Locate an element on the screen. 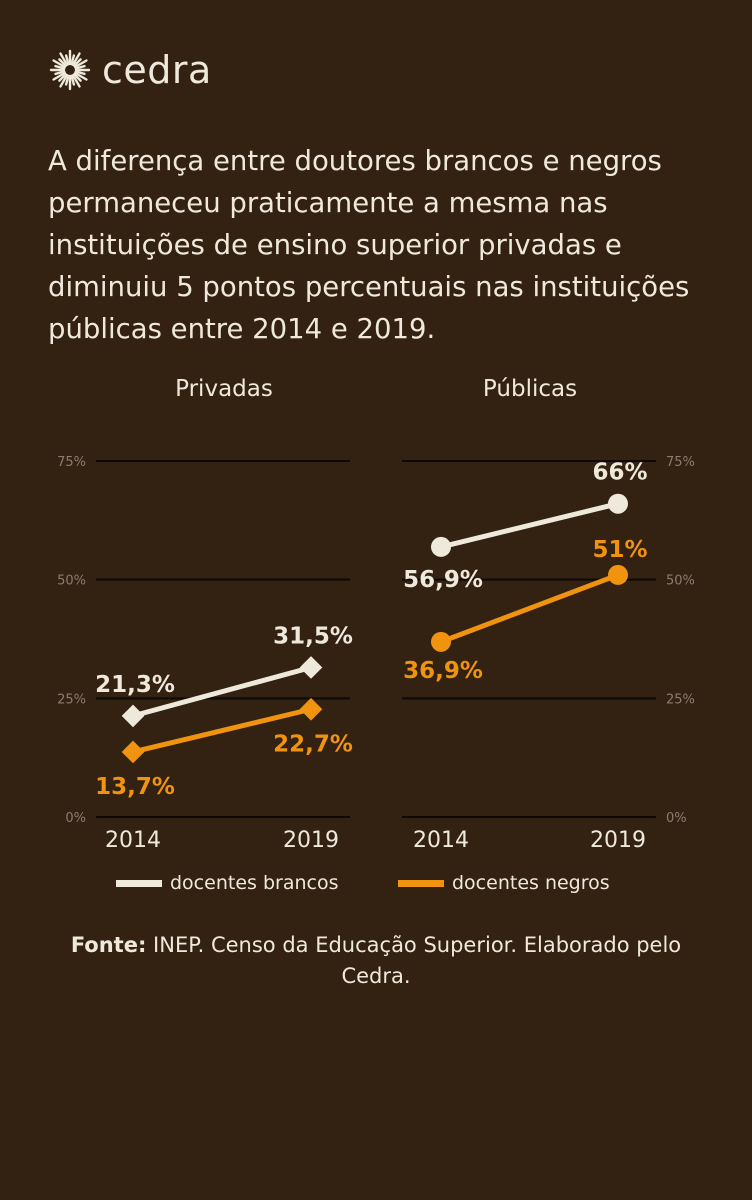 This screenshot has height=1200, width=752. y-tick-label-publicas-0: 0% is located at coordinates (676, 818).